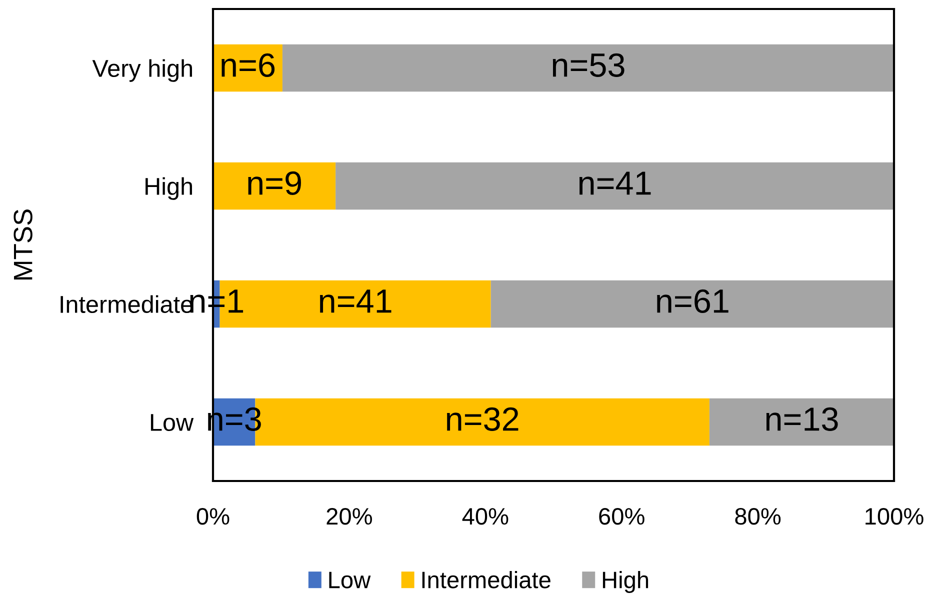  What do you see at coordinates (350, 580) in the screenshot?
I see `legend-label: Low` at bounding box center [350, 580].